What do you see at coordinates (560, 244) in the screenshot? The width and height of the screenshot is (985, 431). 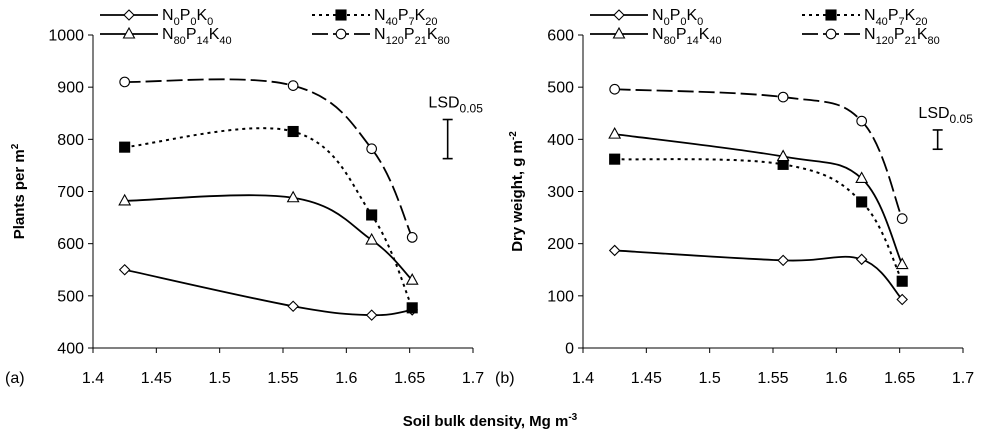 I see `y-tick-label: 200` at bounding box center [560, 244].